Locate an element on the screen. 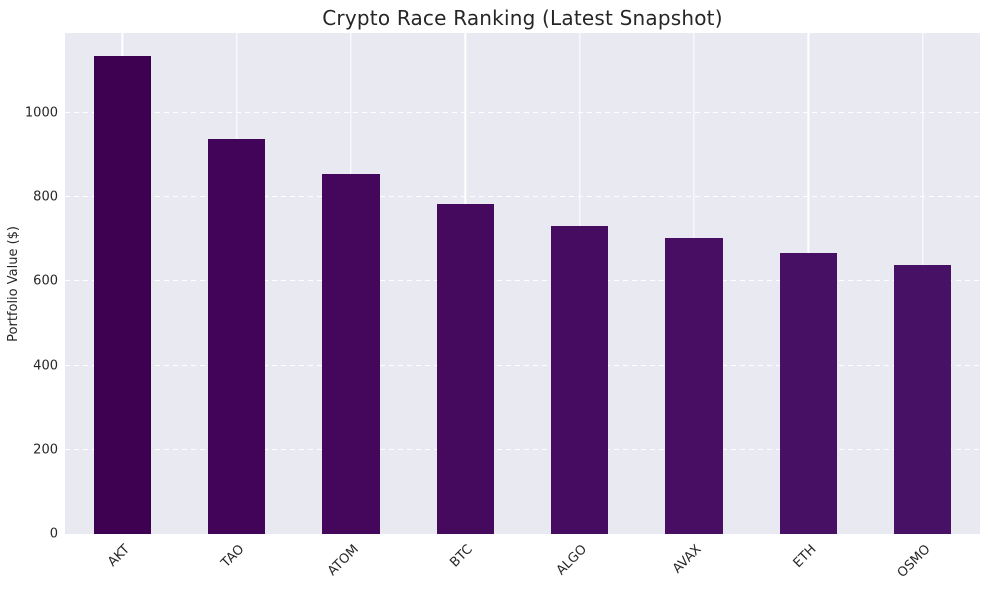  bar-avax is located at coordinates (694, 386).